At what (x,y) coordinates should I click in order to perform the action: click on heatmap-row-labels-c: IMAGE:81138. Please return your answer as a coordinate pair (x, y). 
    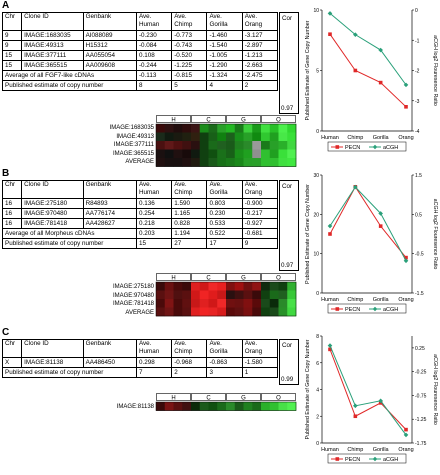
    Looking at the image, I should click on (109, 407).